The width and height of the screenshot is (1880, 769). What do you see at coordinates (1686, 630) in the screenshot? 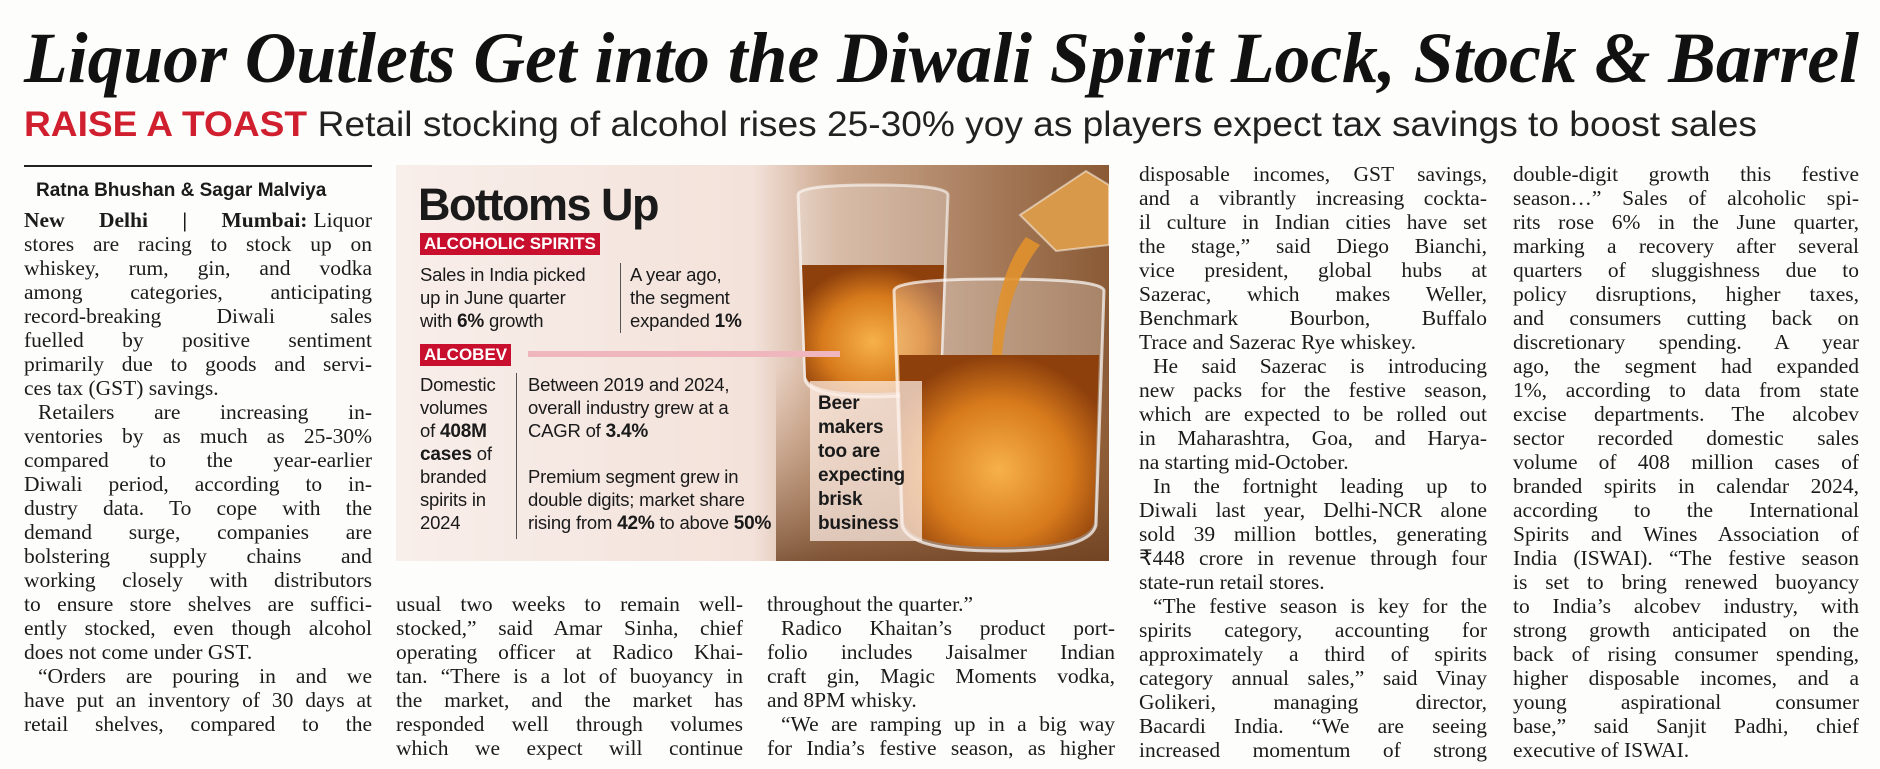
I see `text-line: strong growth anticipated on the` at bounding box center [1686, 630].